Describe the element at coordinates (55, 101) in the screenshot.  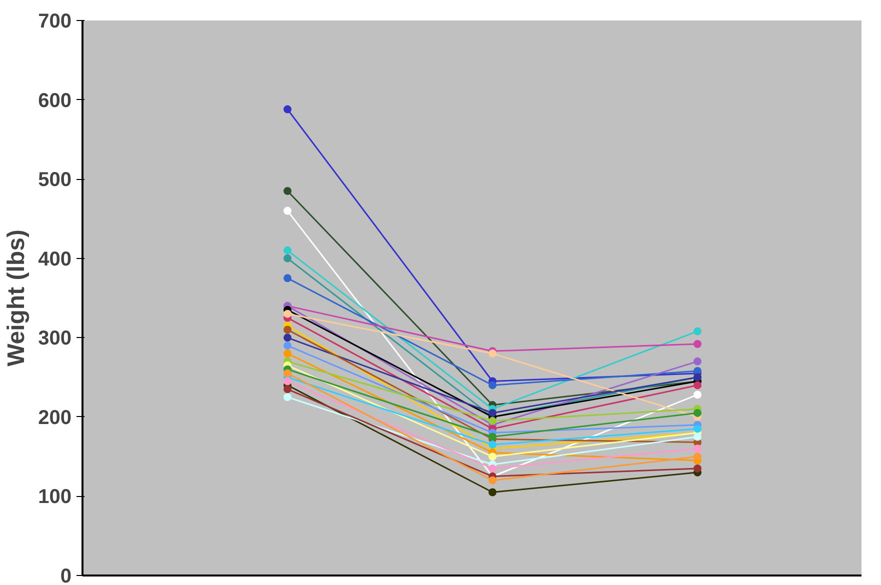
I see `y-tick-label: 600` at that location.